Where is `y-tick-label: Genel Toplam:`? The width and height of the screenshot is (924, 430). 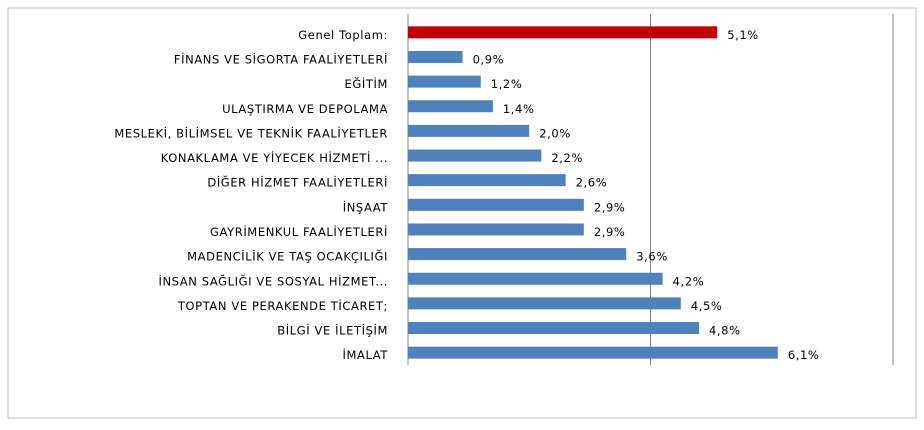 y-tick-label: Genel Toplam: is located at coordinates (343, 35).